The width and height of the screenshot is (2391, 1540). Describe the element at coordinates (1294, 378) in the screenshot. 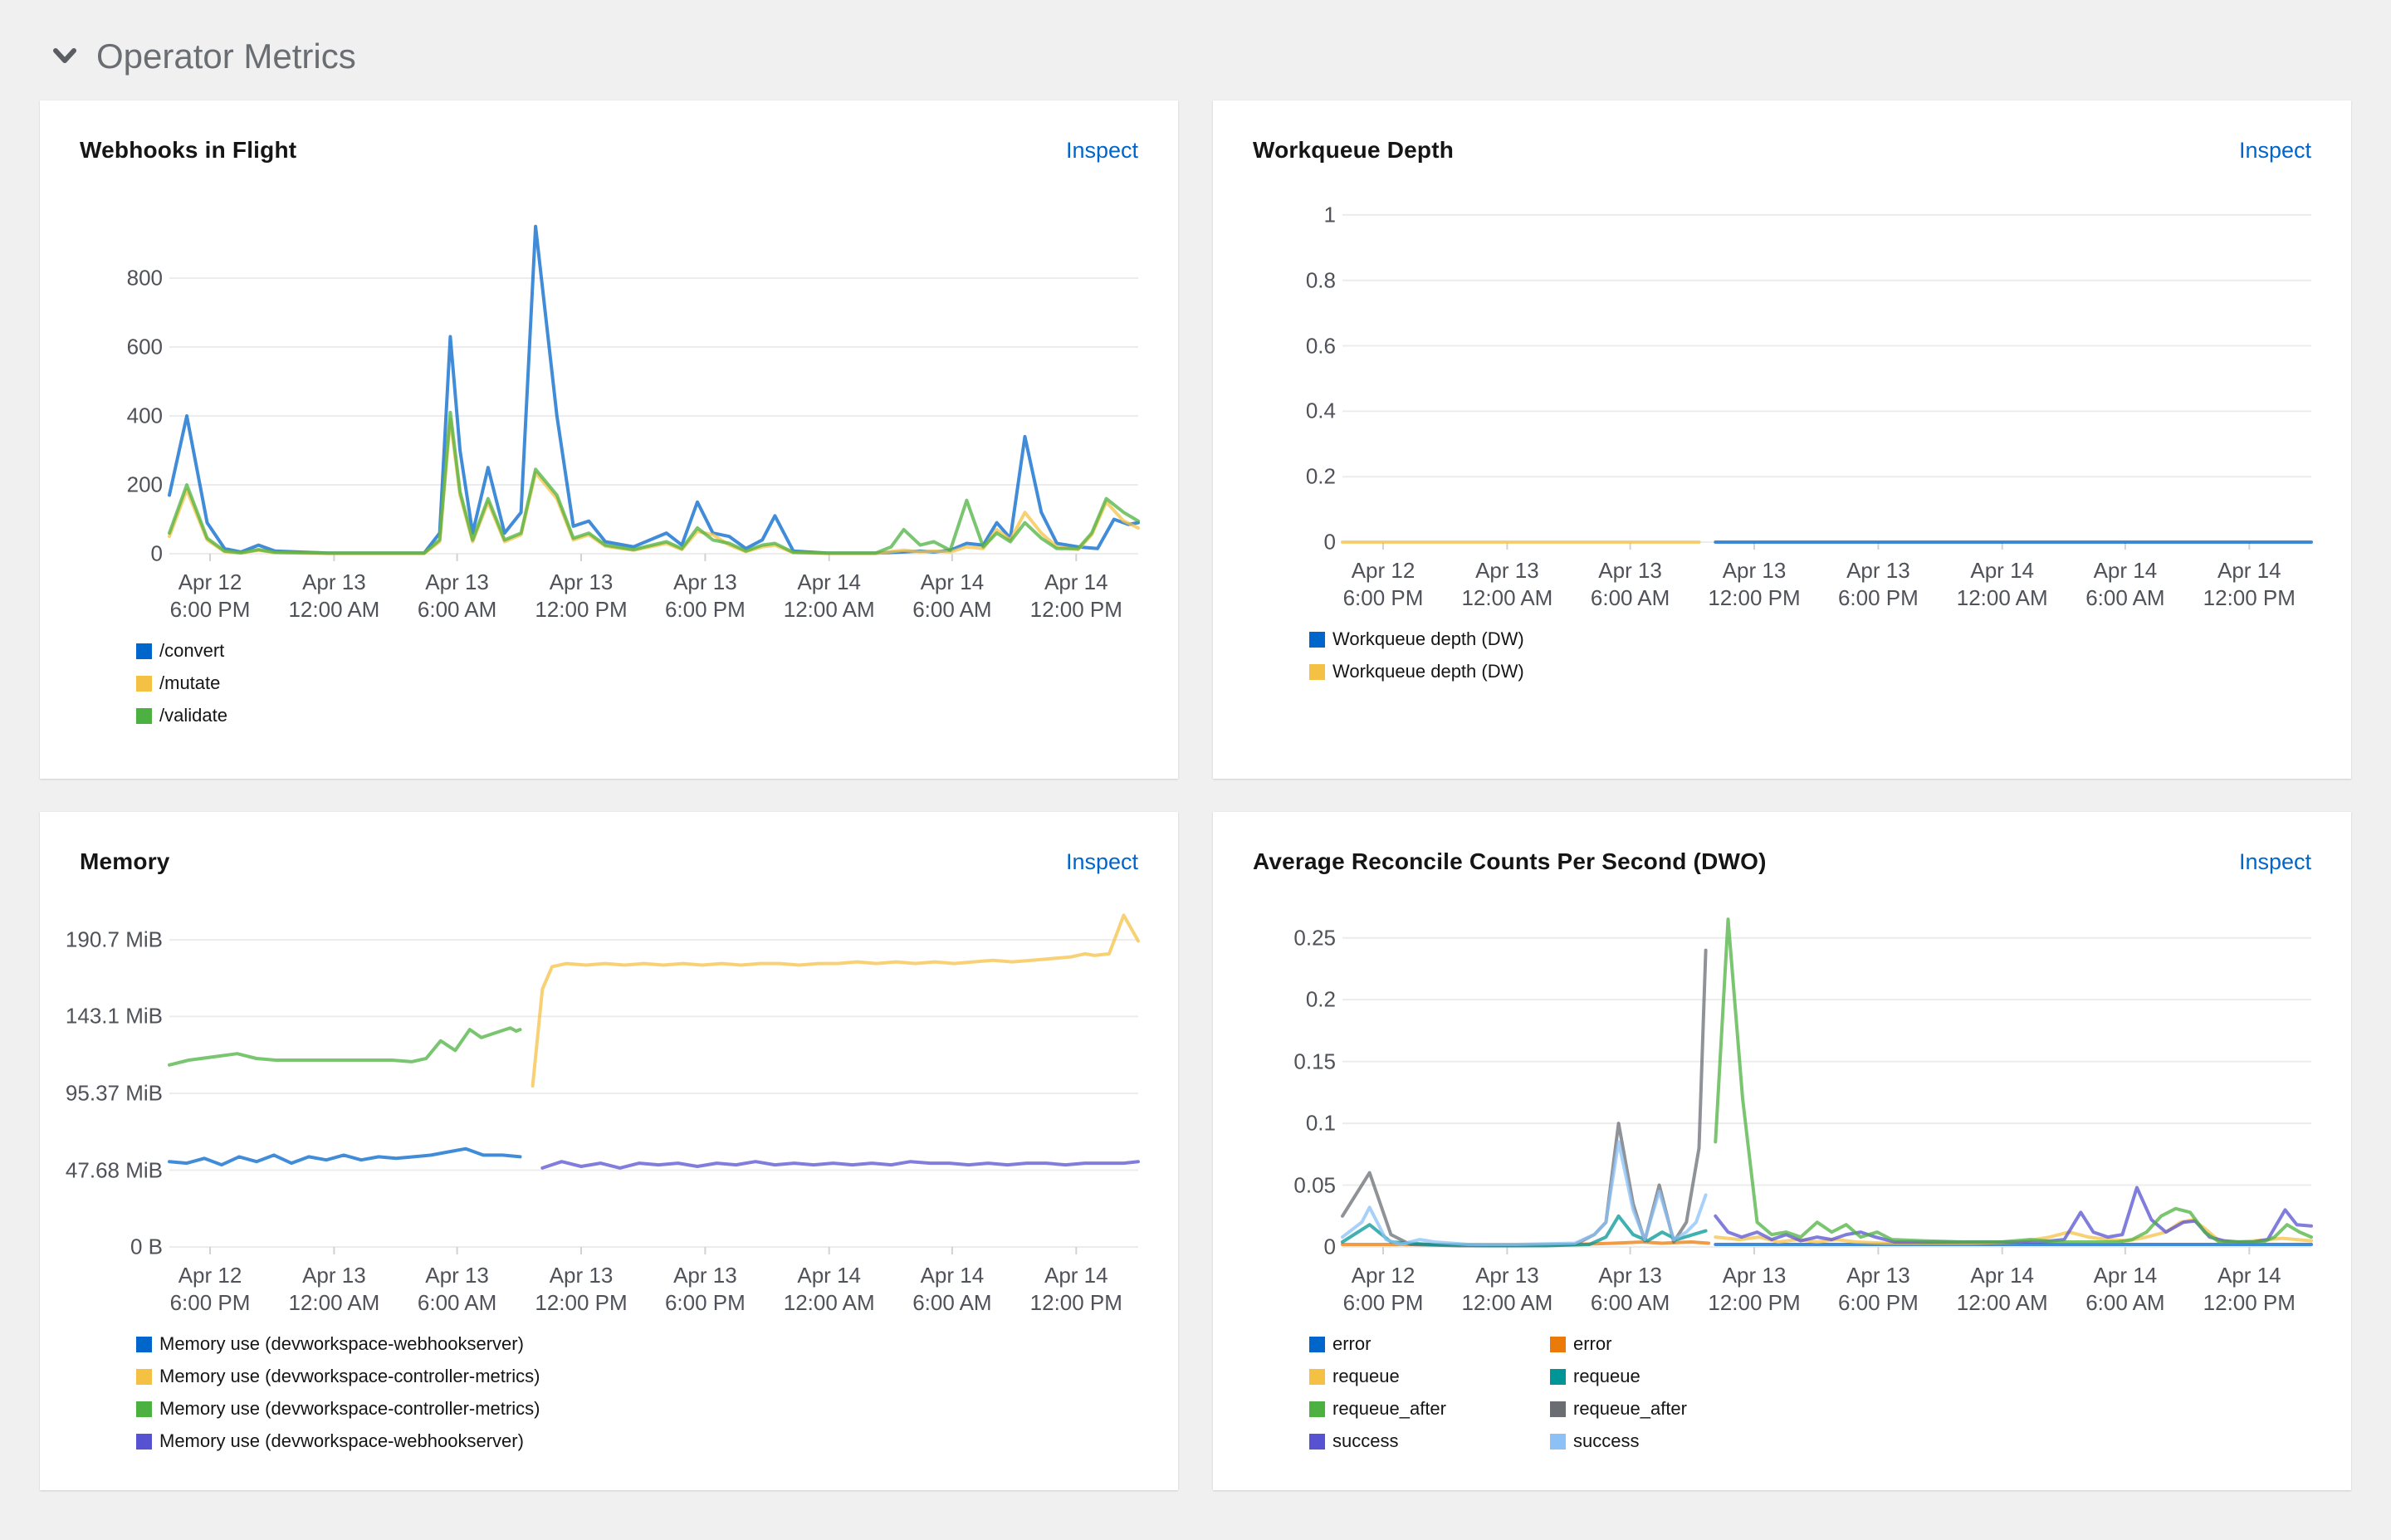

I see `y-axis-labels: 1 0.8 0.6 0.4 0.2 0` at that location.